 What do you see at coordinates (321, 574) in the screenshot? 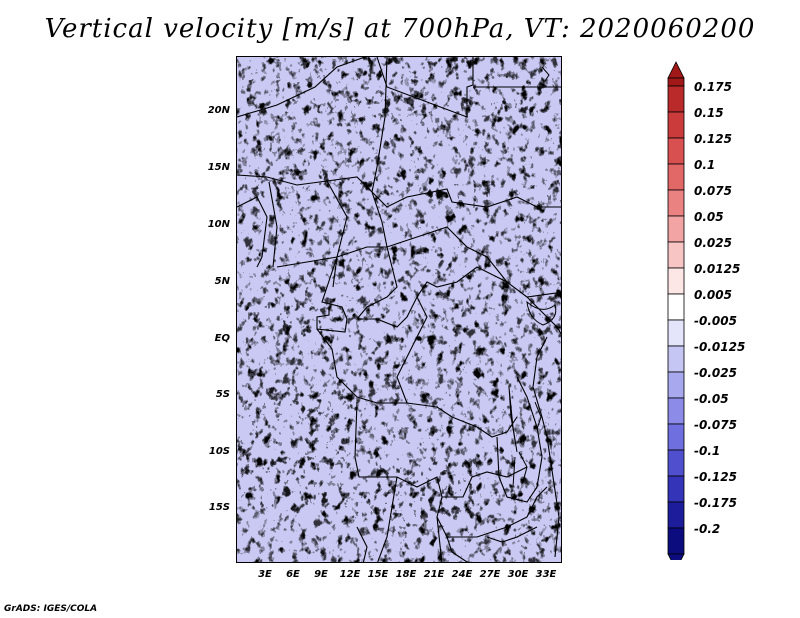
I see `lon-label-9e: 9E` at bounding box center [321, 574].